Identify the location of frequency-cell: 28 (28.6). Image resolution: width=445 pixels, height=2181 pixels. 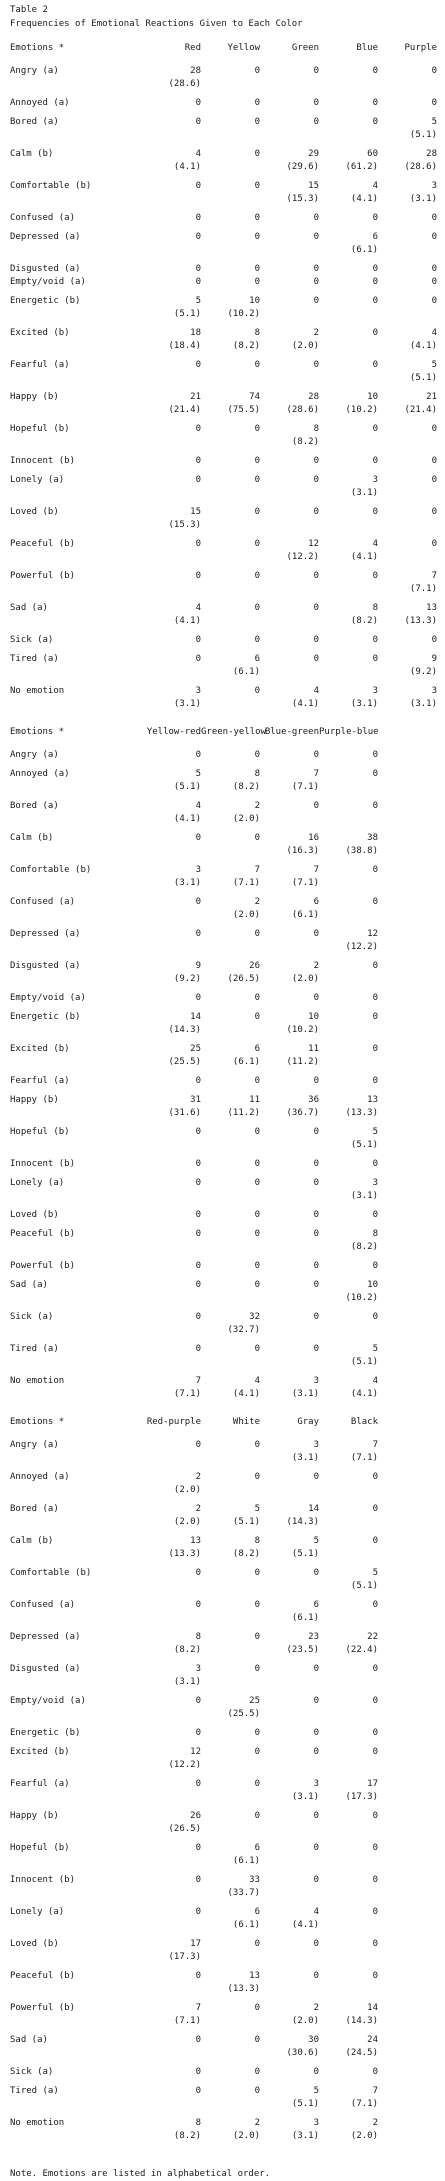
(407, 161).